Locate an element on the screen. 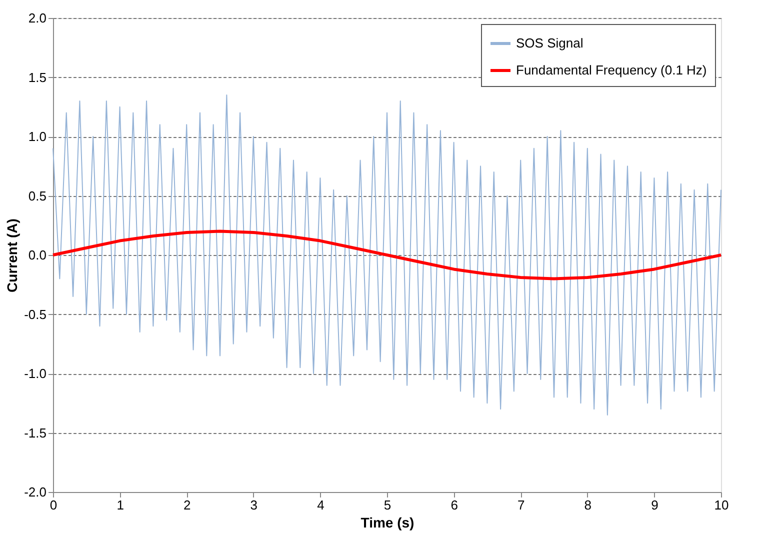  x-tick-label: 3 is located at coordinates (254, 505).